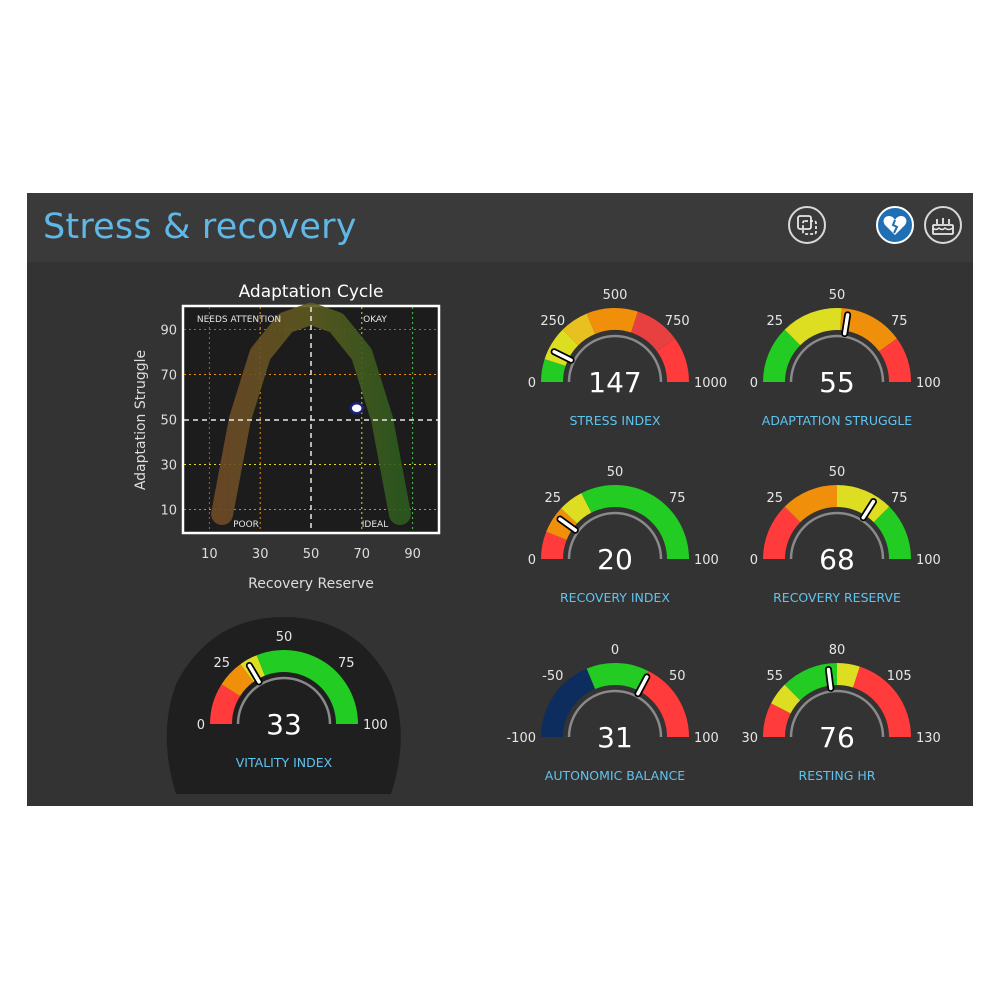 This screenshot has height=1000, width=1000. Describe the element at coordinates (200, 227) in the screenshot. I see `page-title: Stress & recovery` at that location.